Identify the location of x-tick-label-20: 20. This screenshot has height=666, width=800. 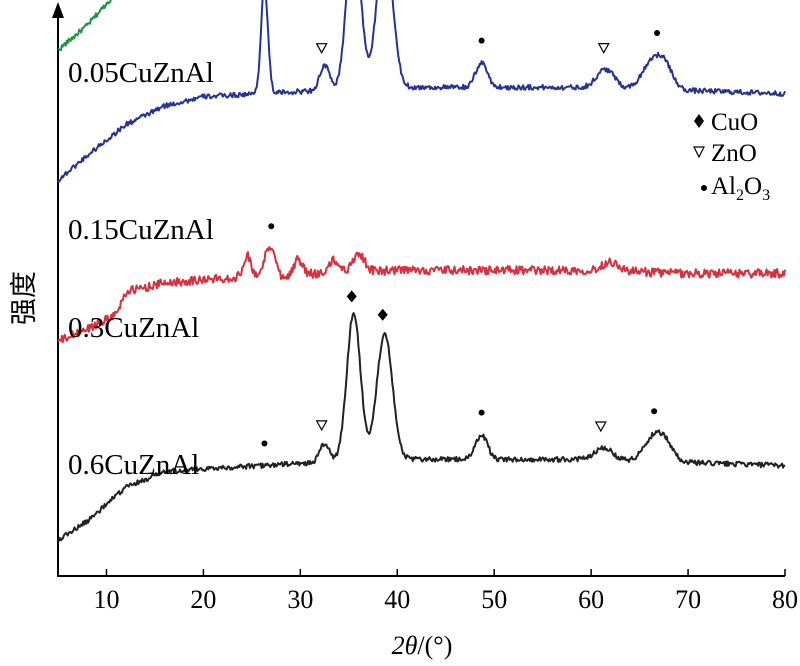
(203, 599).